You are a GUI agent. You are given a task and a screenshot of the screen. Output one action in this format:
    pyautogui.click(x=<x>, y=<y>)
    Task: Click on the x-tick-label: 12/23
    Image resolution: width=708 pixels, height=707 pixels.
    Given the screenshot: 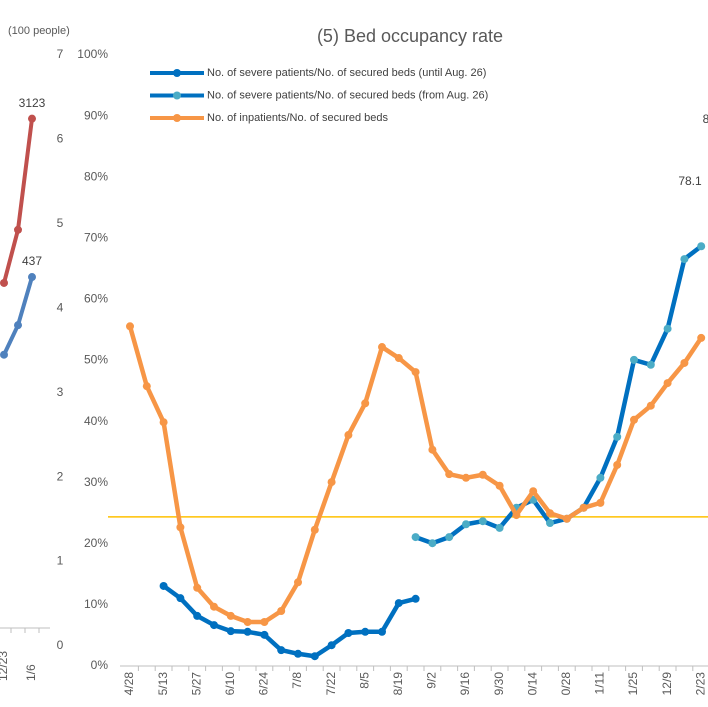 What is the action you would take?
    pyautogui.click(x=5, y=666)
    